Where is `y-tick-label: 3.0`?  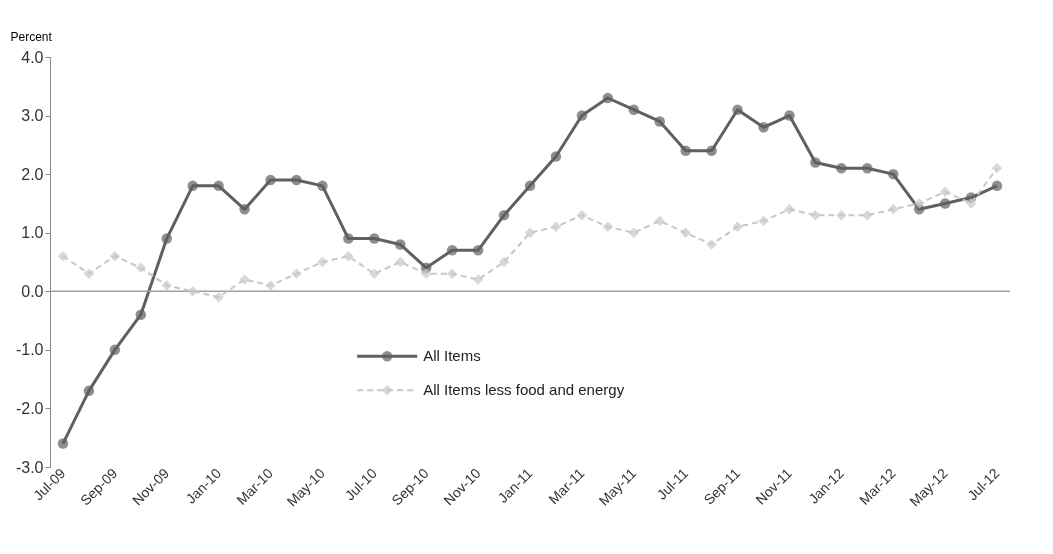 y-tick-label: 3.0 is located at coordinates (32, 116).